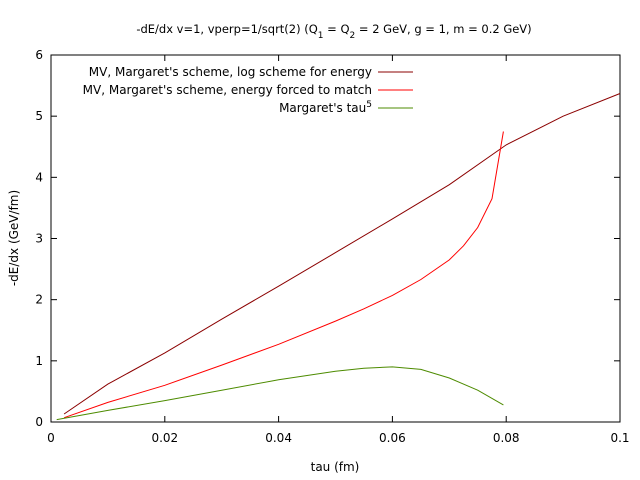 Image resolution: width=640 pixels, height=480 pixels. Describe the element at coordinates (39, 116) in the screenshot. I see `y-tick-label: 5` at that location.